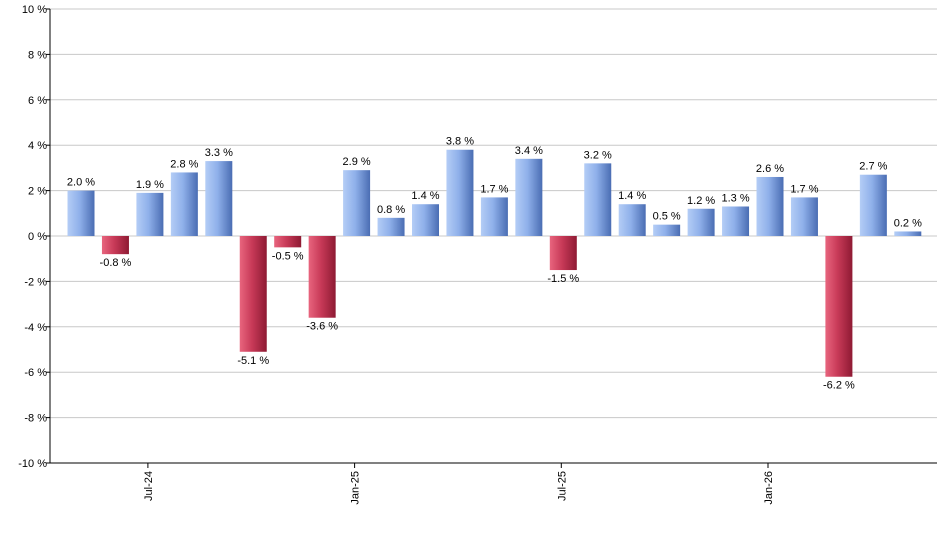  What do you see at coordinates (35, 419) in the screenshot?
I see `y-tick-label: -8 %` at bounding box center [35, 419].